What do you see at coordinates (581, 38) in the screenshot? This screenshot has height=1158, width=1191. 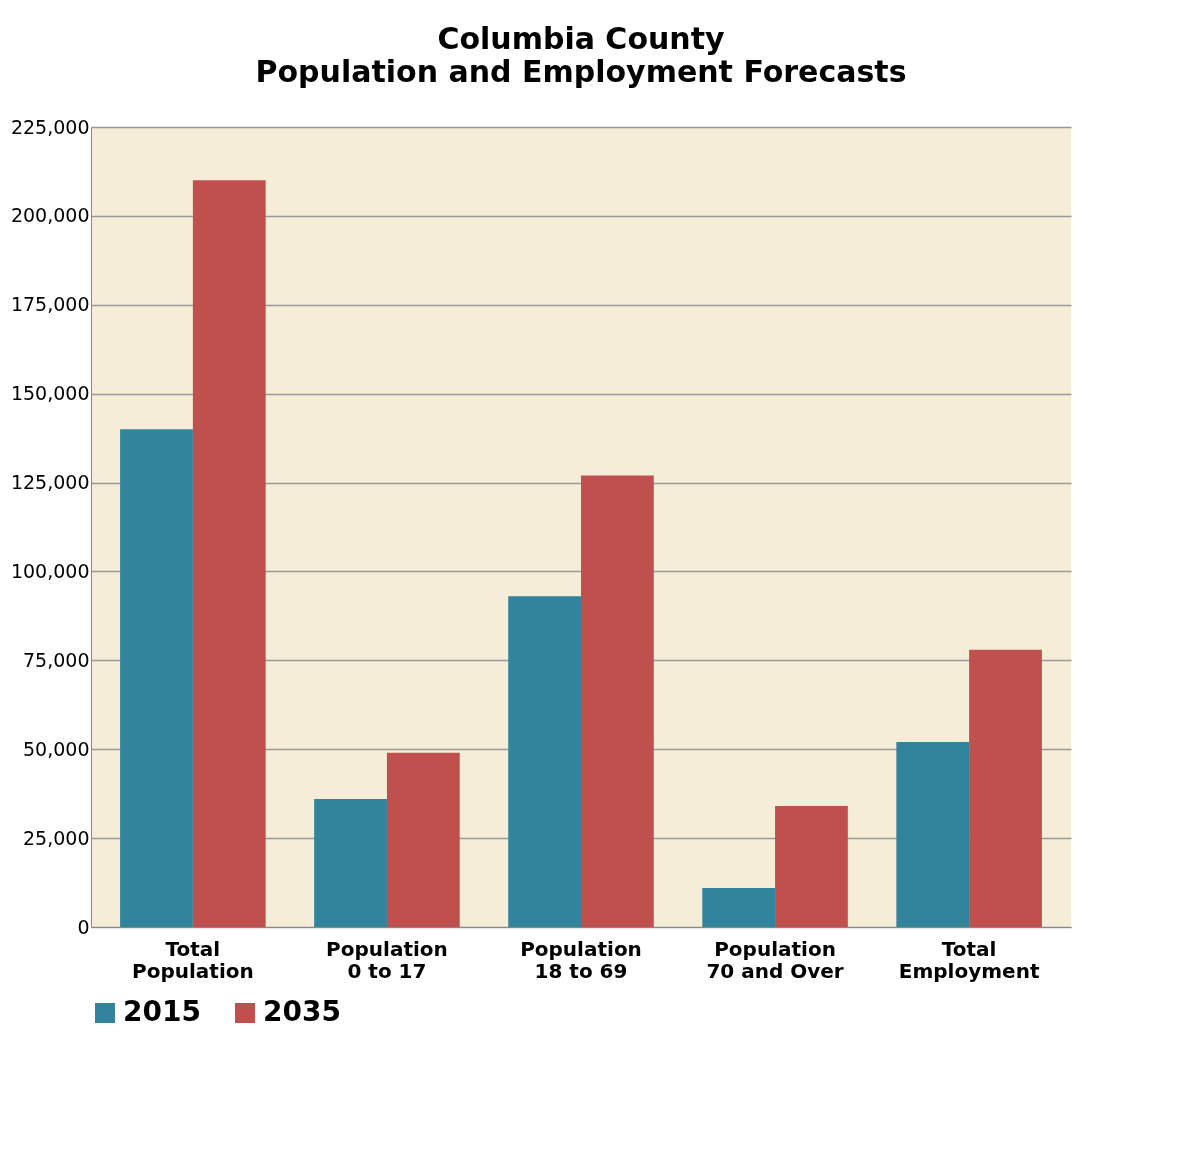 I see `chart-title: Columbia County` at bounding box center [581, 38].